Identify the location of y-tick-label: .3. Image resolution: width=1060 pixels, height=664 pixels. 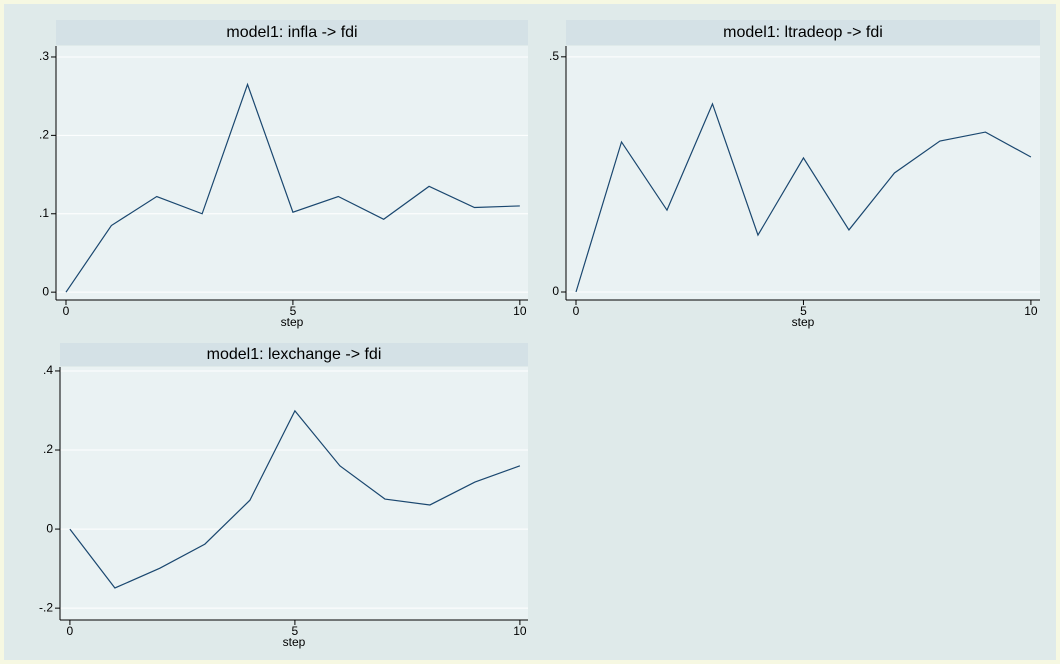
(44, 56).